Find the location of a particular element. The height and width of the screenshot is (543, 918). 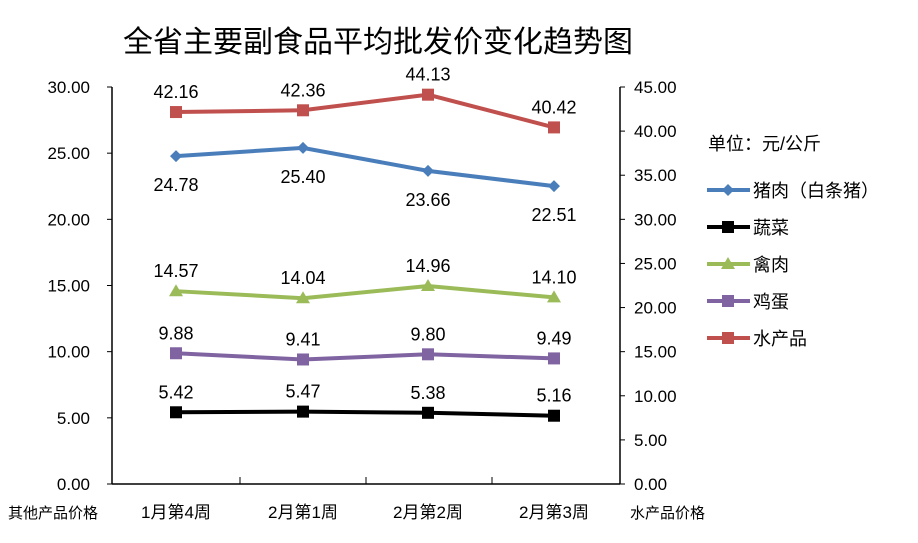

data-label: 5.38 is located at coordinates (427, 393).